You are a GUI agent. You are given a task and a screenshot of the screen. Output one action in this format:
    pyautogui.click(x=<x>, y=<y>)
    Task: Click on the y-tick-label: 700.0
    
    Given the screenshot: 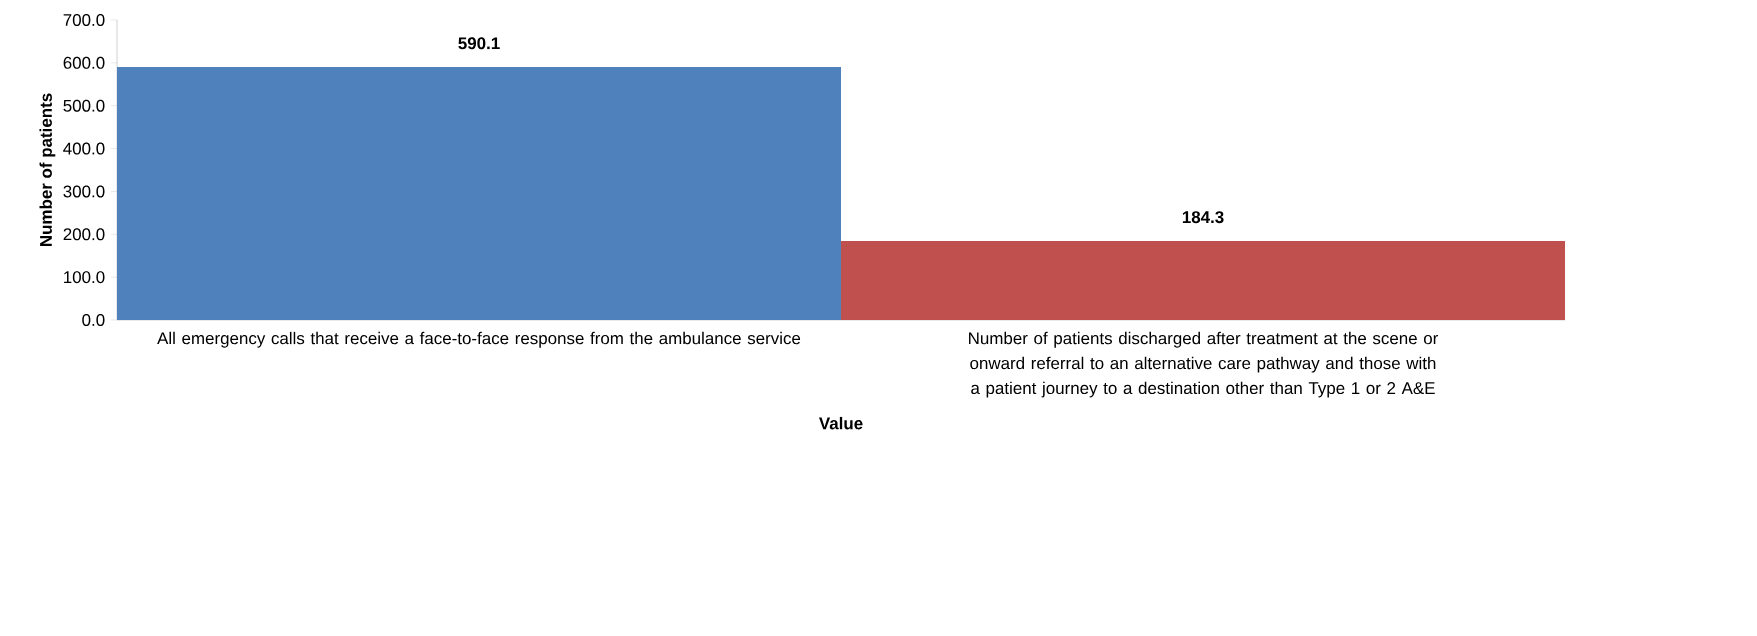 What is the action you would take?
    pyautogui.click(x=84, y=20)
    